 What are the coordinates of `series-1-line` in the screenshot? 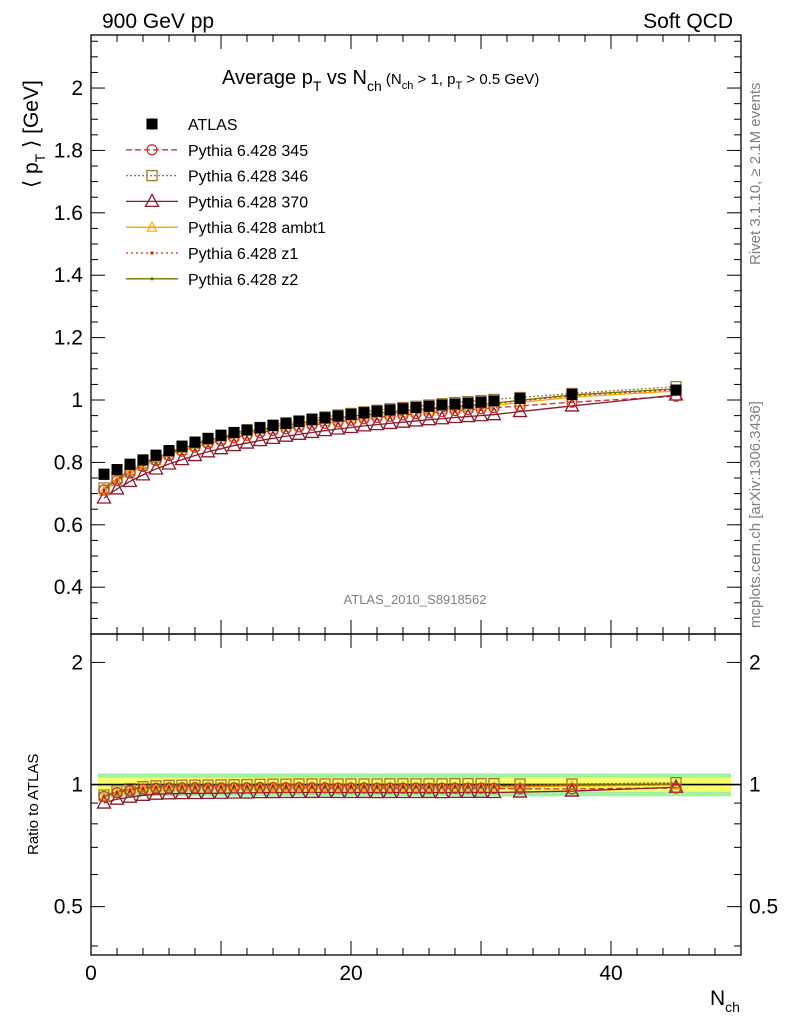 It's located at (390, 443).